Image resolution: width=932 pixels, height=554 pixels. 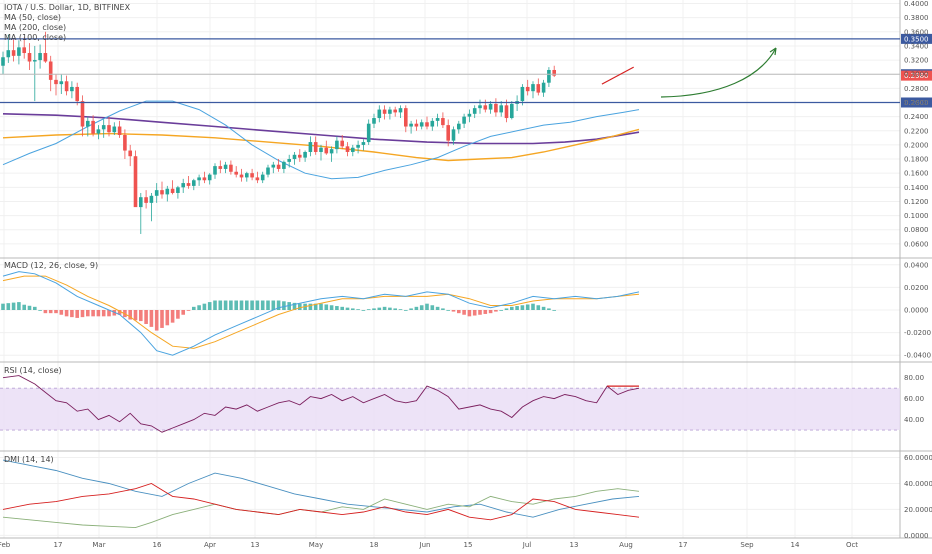 I want to click on legend-ma50: MA (50, close), so click(x=33, y=17).